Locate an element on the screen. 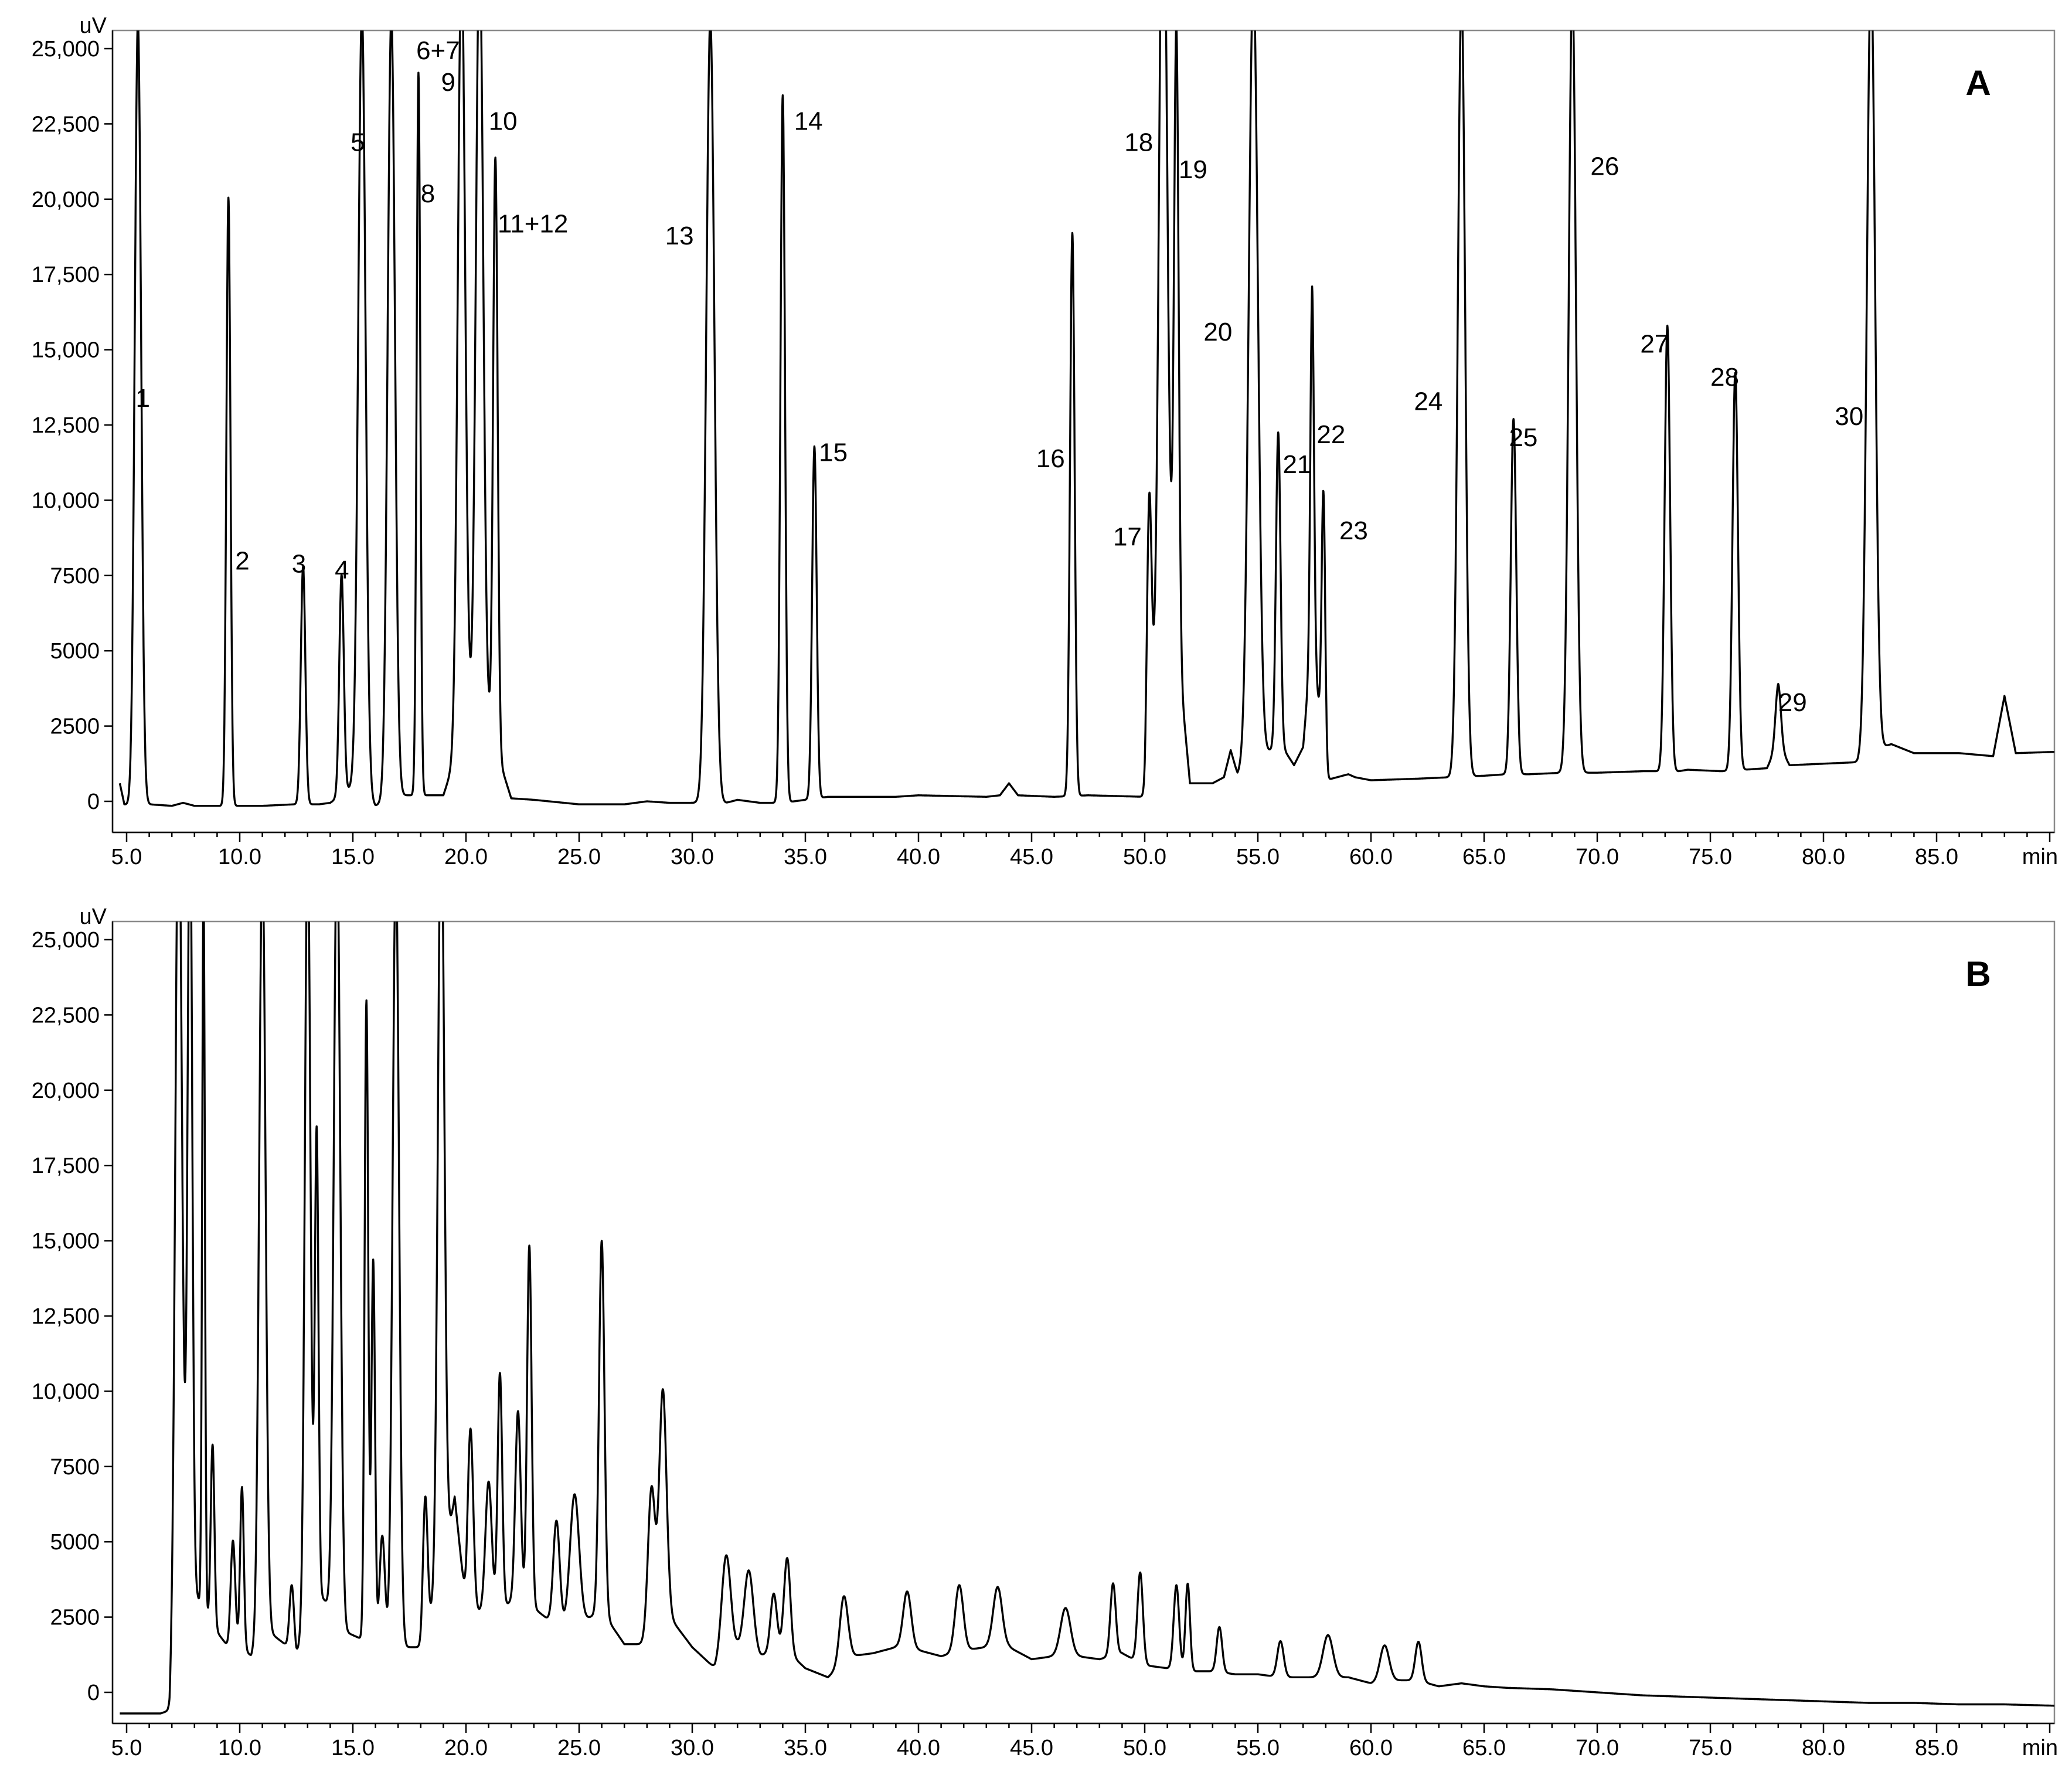 The height and width of the screenshot is (1775, 2072). peak-label: 19 is located at coordinates (1193, 169).